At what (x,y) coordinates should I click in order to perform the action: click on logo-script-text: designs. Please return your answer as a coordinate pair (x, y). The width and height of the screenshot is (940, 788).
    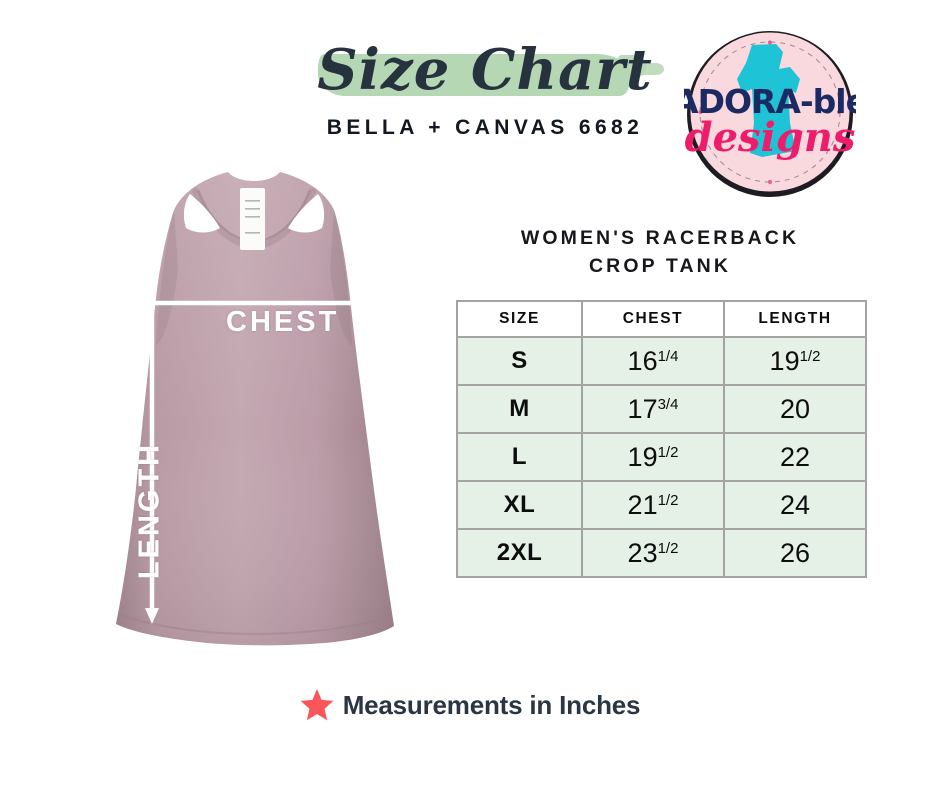
    Looking at the image, I should click on (770, 137).